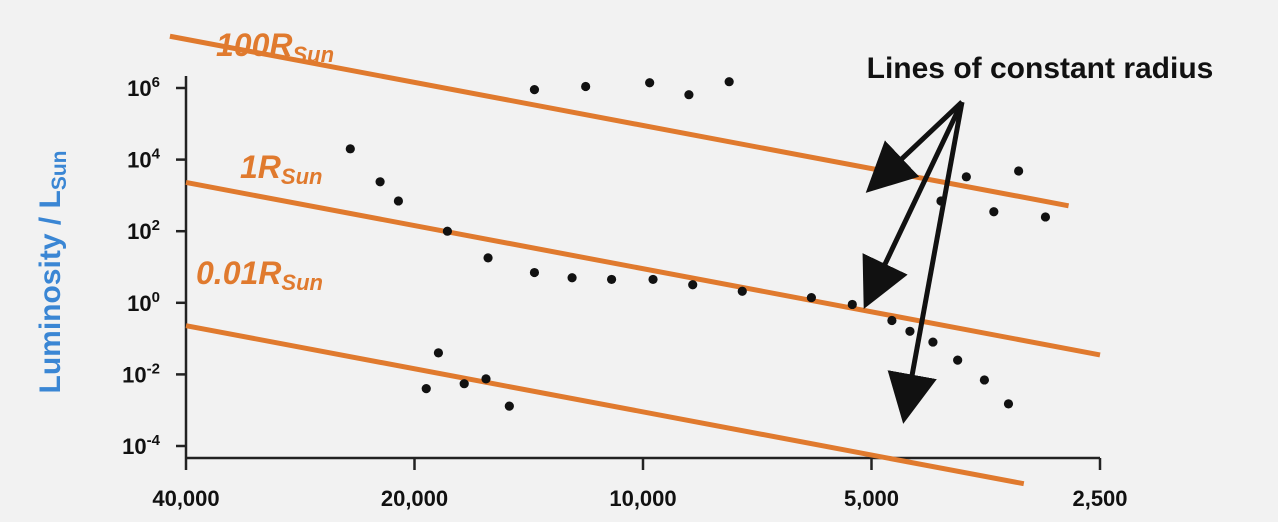 The height and width of the screenshot is (522, 1278). What do you see at coordinates (143, 302) in the screenshot?
I see `y-tick-label: 10⁰` at bounding box center [143, 302].